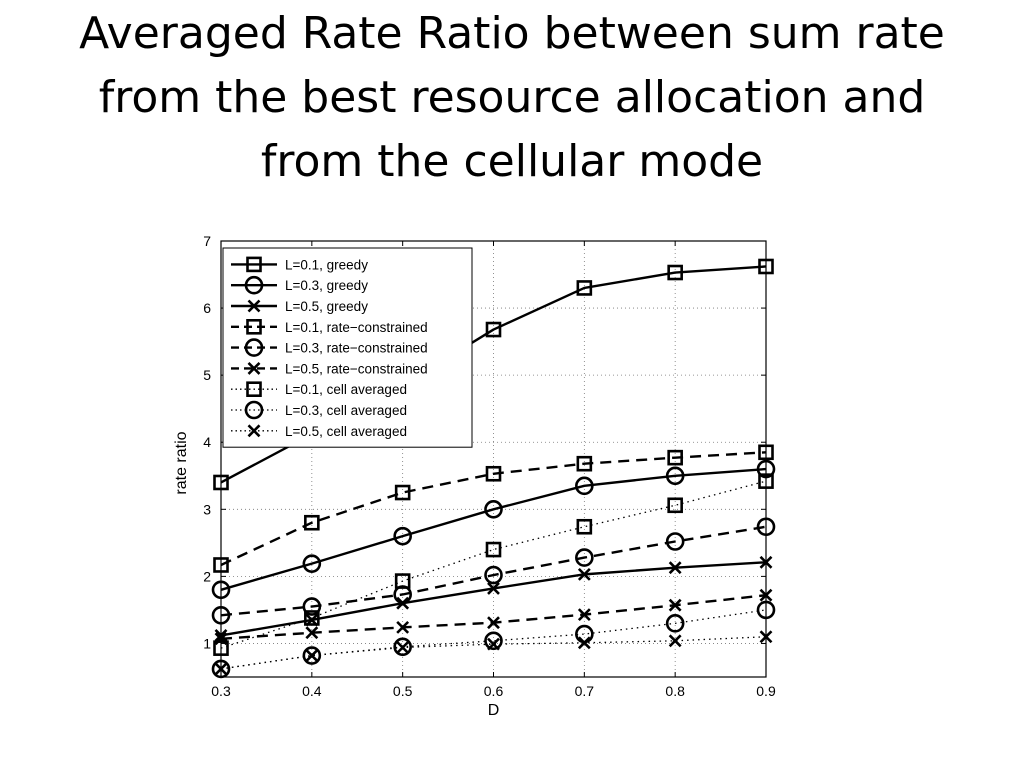  I want to click on legend-label: L=0.1, cell averaged, so click(346, 389).